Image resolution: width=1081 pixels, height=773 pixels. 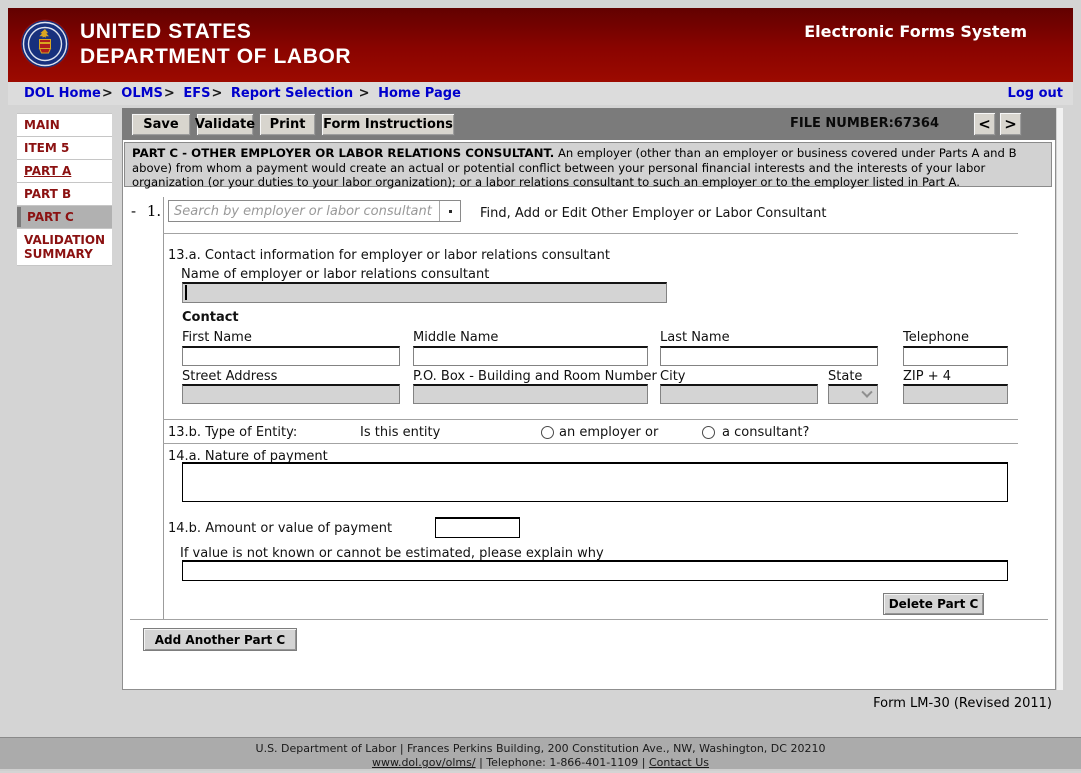 I want to click on state-label: State, so click(x=845, y=376).